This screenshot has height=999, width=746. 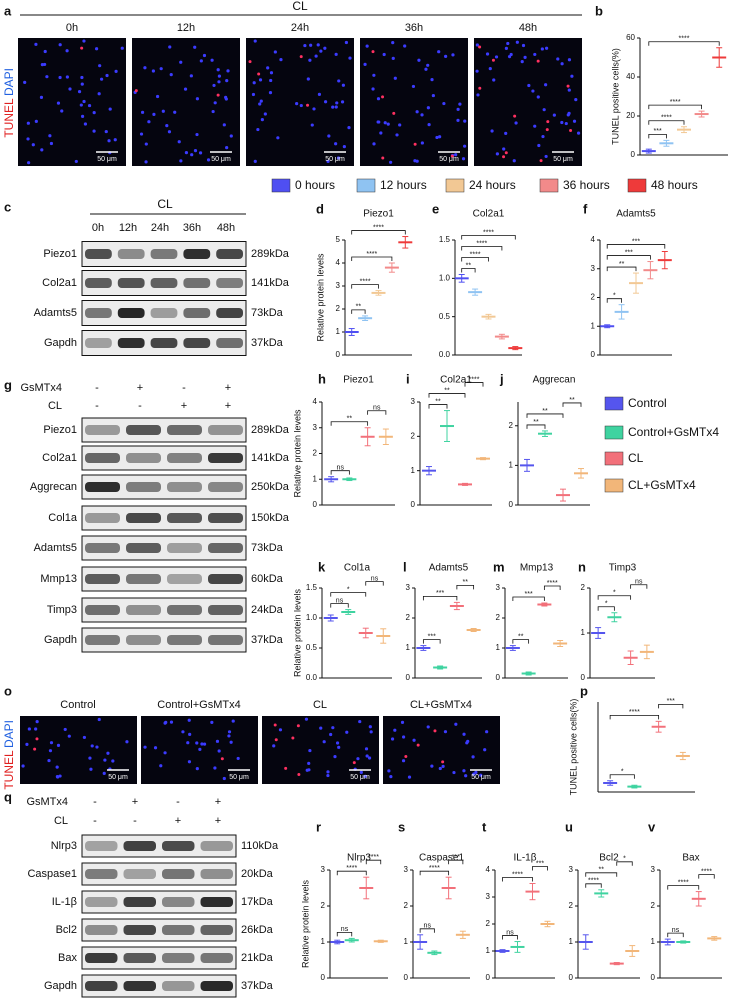 I want to click on scale-bar-label: 50 μm, so click(x=107, y=159).